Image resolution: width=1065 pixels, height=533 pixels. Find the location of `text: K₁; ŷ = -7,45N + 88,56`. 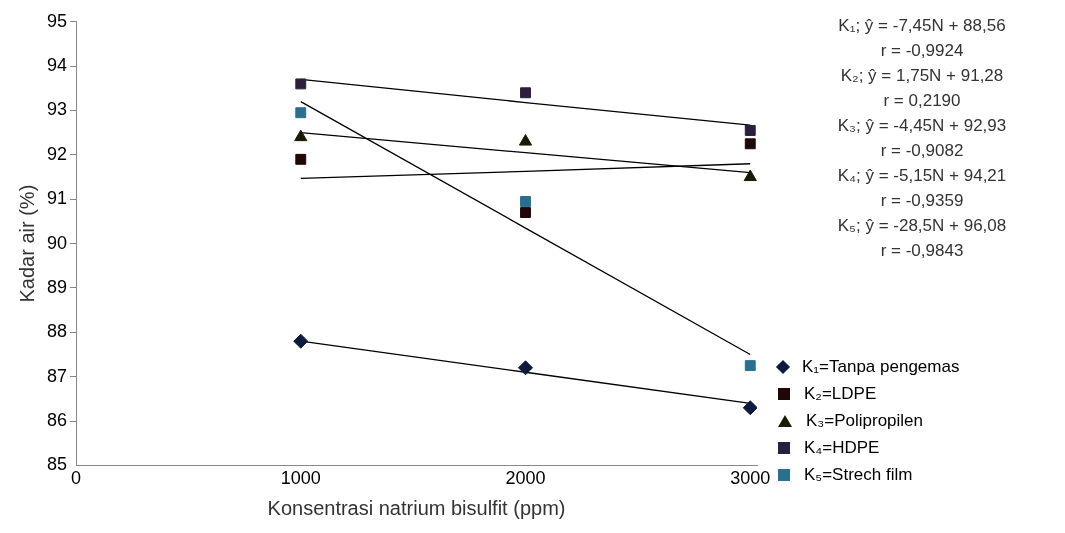

text: K₁; ŷ = -7,45N + 88,56 is located at coordinates (922, 26).